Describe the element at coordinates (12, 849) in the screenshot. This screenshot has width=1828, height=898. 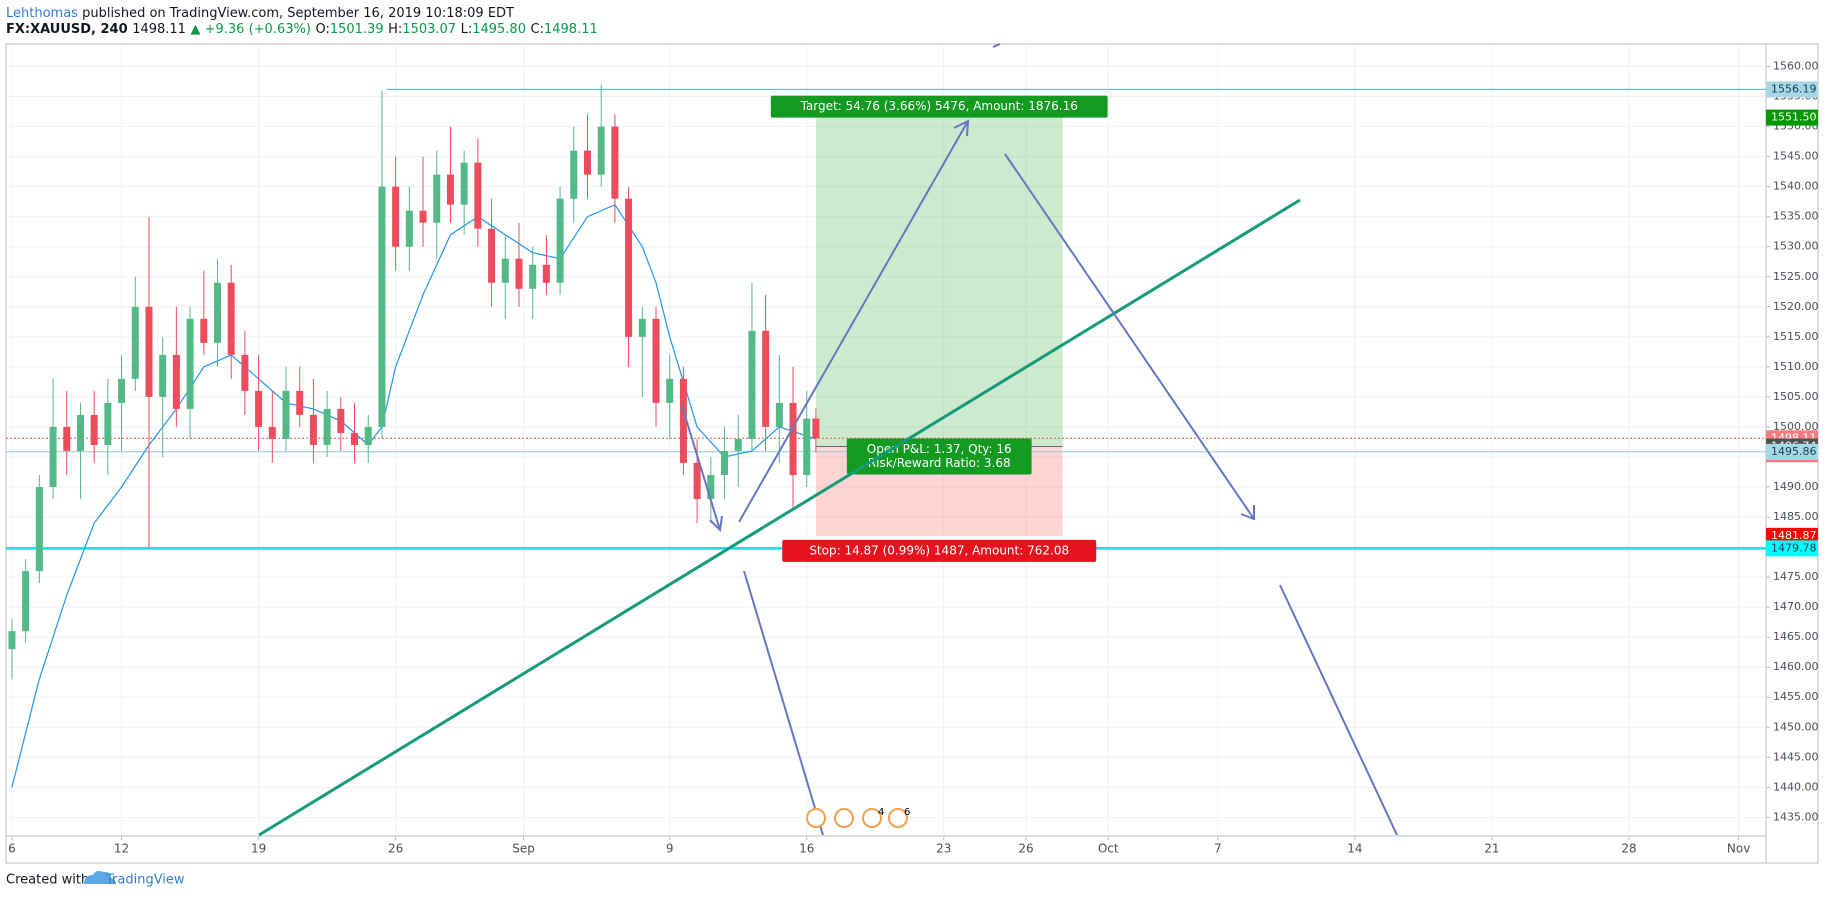
I see `x-tick-label: 6` at that location.